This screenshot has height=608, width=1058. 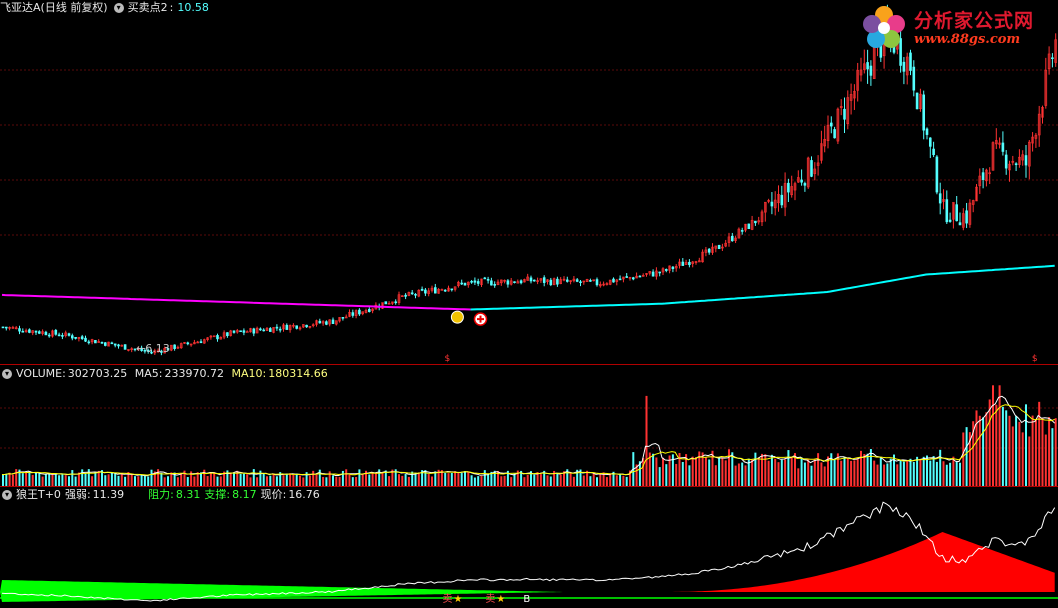 What do you see at coordinates (162, 495) in the screenshot?
I see `wolf-panel-header: ▾ 狼王T+0 强弱: 11.39 阻力: 8.31 支撑: 8.17 现价: 16.76` at bounding box center [162, 495].